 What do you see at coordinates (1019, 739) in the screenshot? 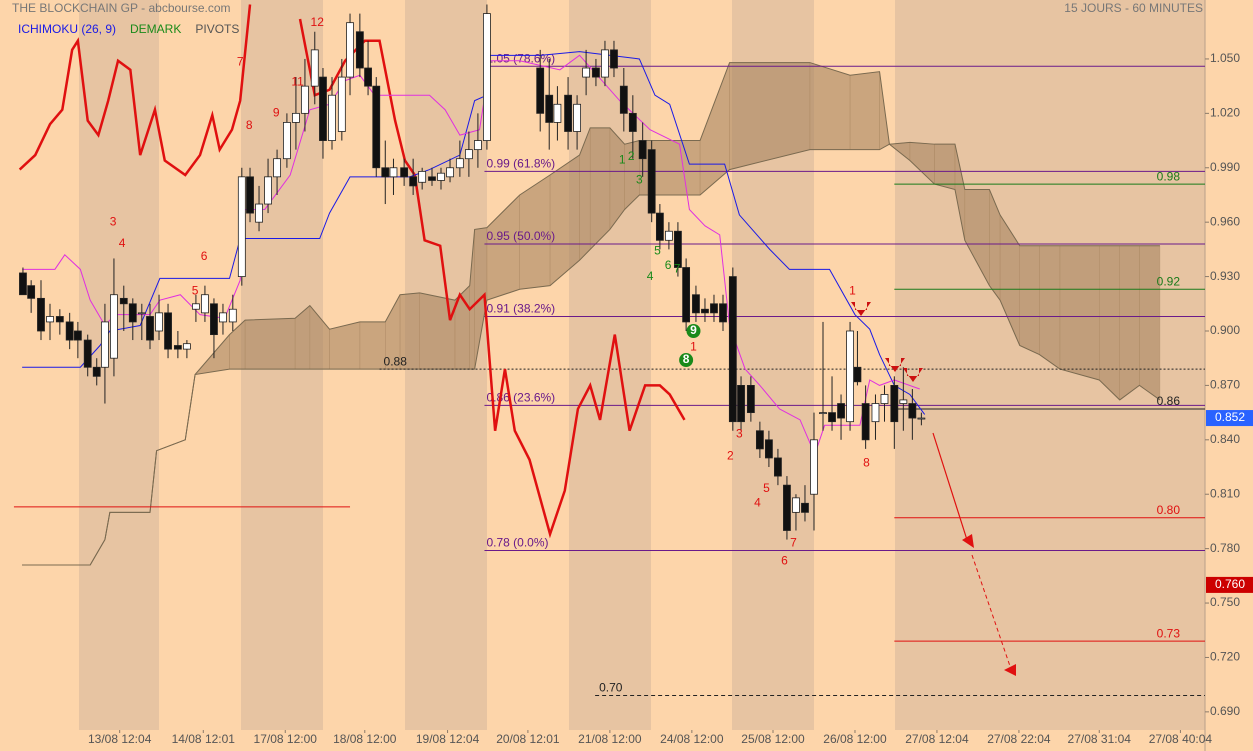
I see `x-tick-label: 27/08 22:04` at bounding box center [1019, 739].